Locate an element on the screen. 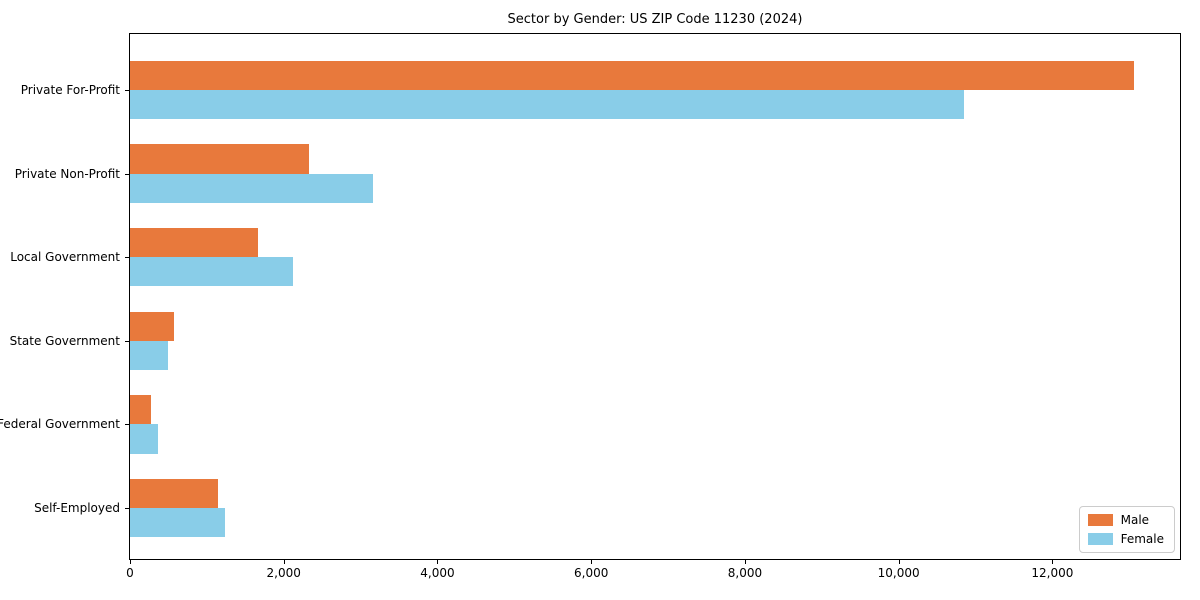  x-tick-label: 6,000 is located at coordinates (591, 573).